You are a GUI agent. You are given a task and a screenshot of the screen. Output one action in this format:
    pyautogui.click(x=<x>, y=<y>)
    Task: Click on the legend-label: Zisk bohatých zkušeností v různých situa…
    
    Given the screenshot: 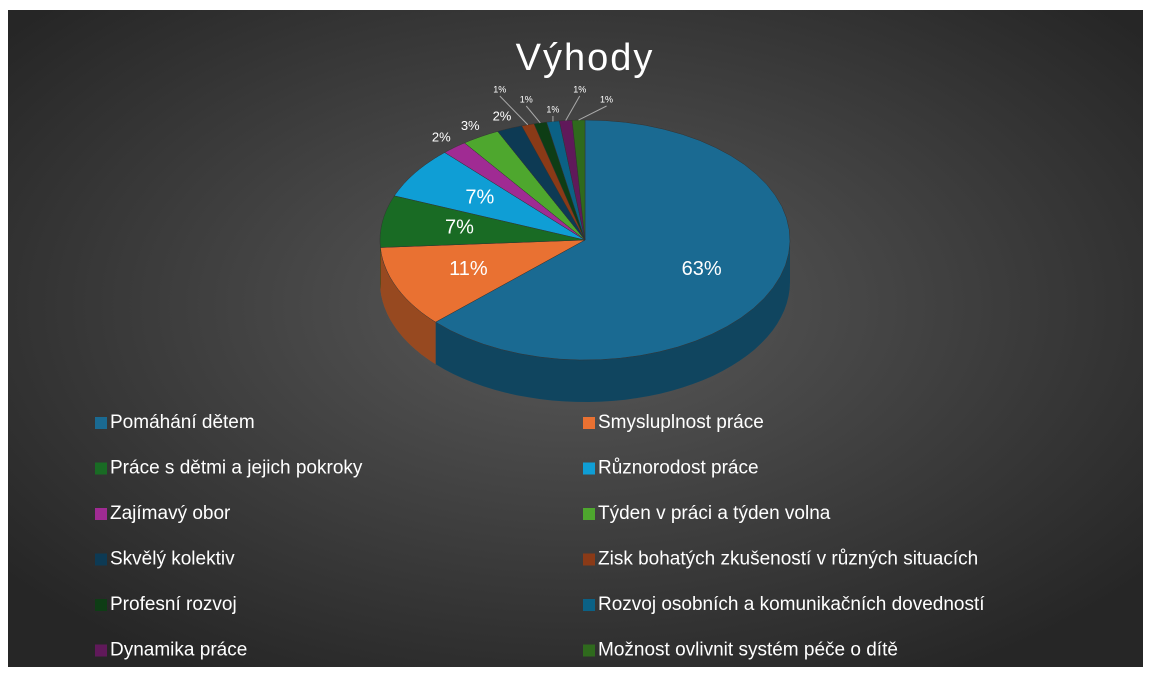 What is the action you would take?
    pyautogui.click(x=788, y=559)
    